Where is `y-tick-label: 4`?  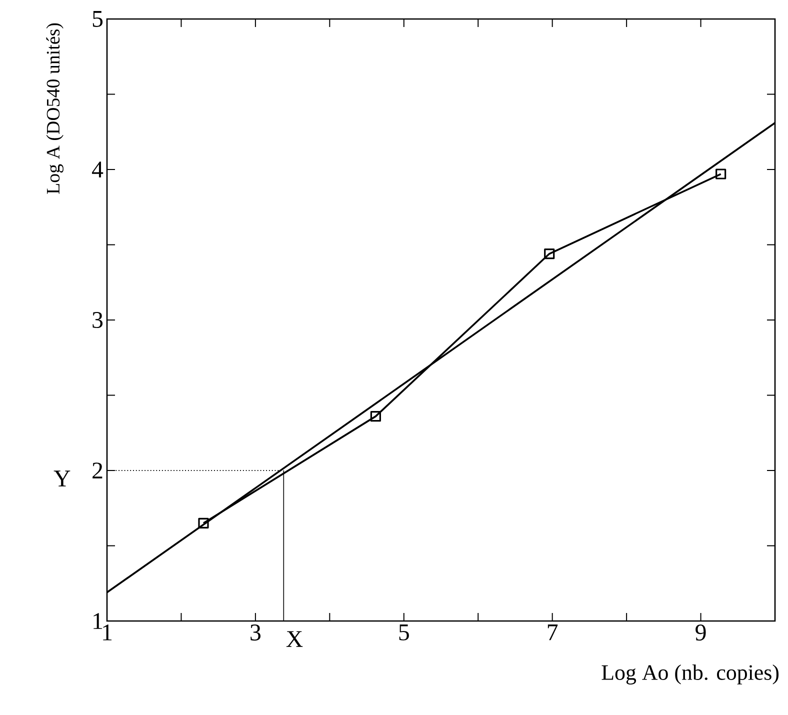 y-tick-label: 4 is located at coordinates (98, 170).